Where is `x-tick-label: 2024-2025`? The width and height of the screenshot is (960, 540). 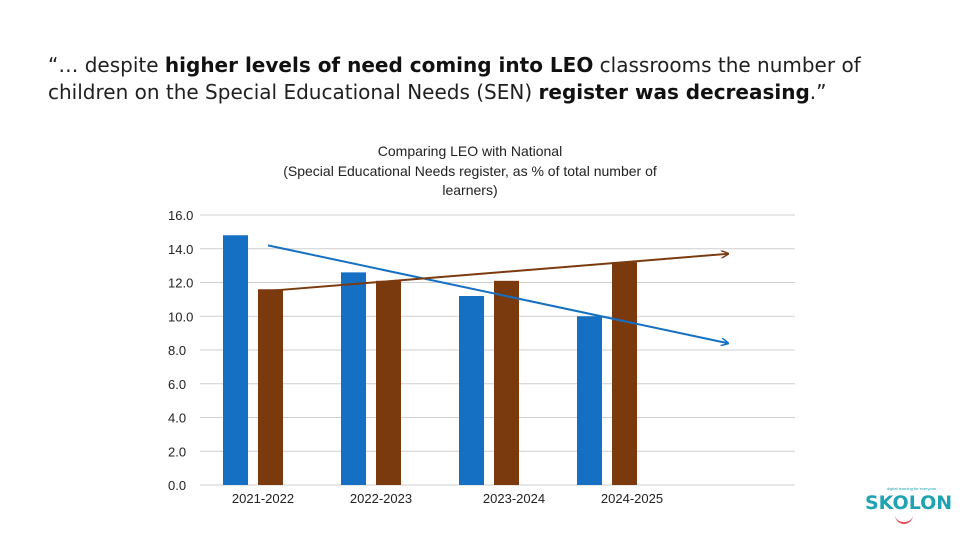 x-tick-label: 2024-2025 is located at coordinates (632, 498).